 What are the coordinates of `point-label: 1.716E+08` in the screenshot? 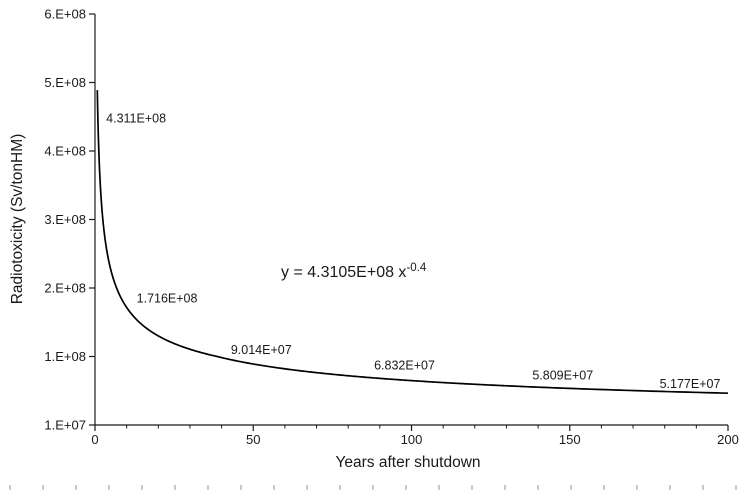 It's located at (167, 298).